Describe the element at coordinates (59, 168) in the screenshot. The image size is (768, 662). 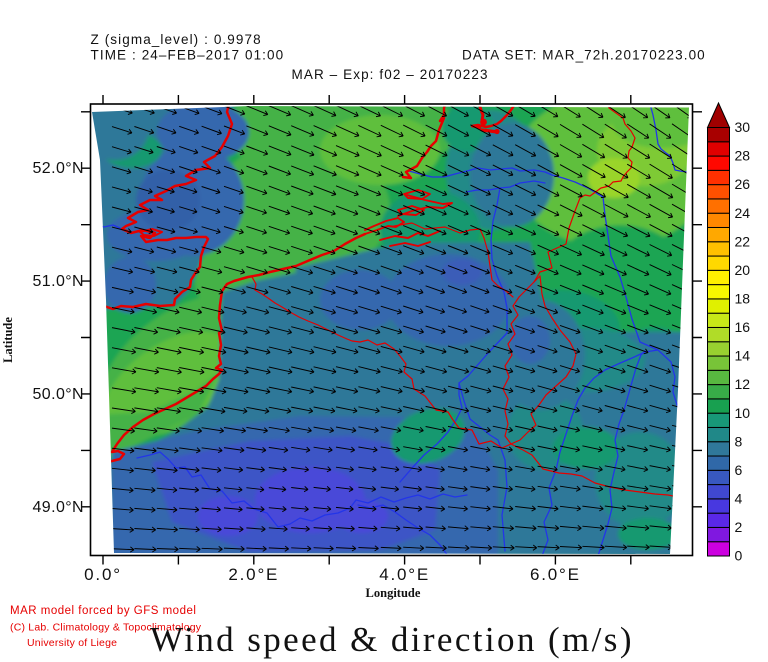
I see `svg-text: 52.0°N` at that location.